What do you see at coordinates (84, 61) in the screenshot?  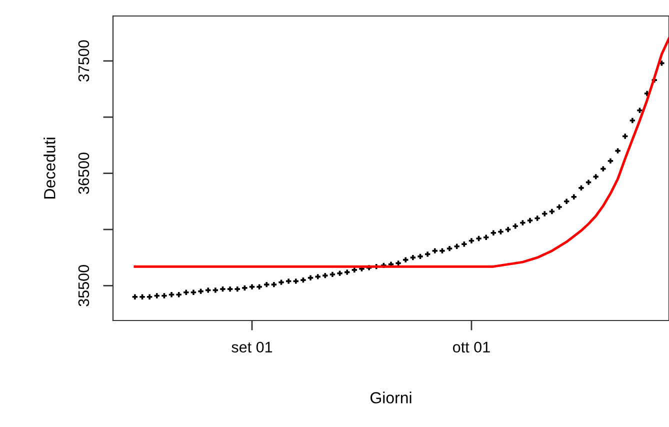 I see `y-tick-label: 37500` at bounding box center [84, 61].